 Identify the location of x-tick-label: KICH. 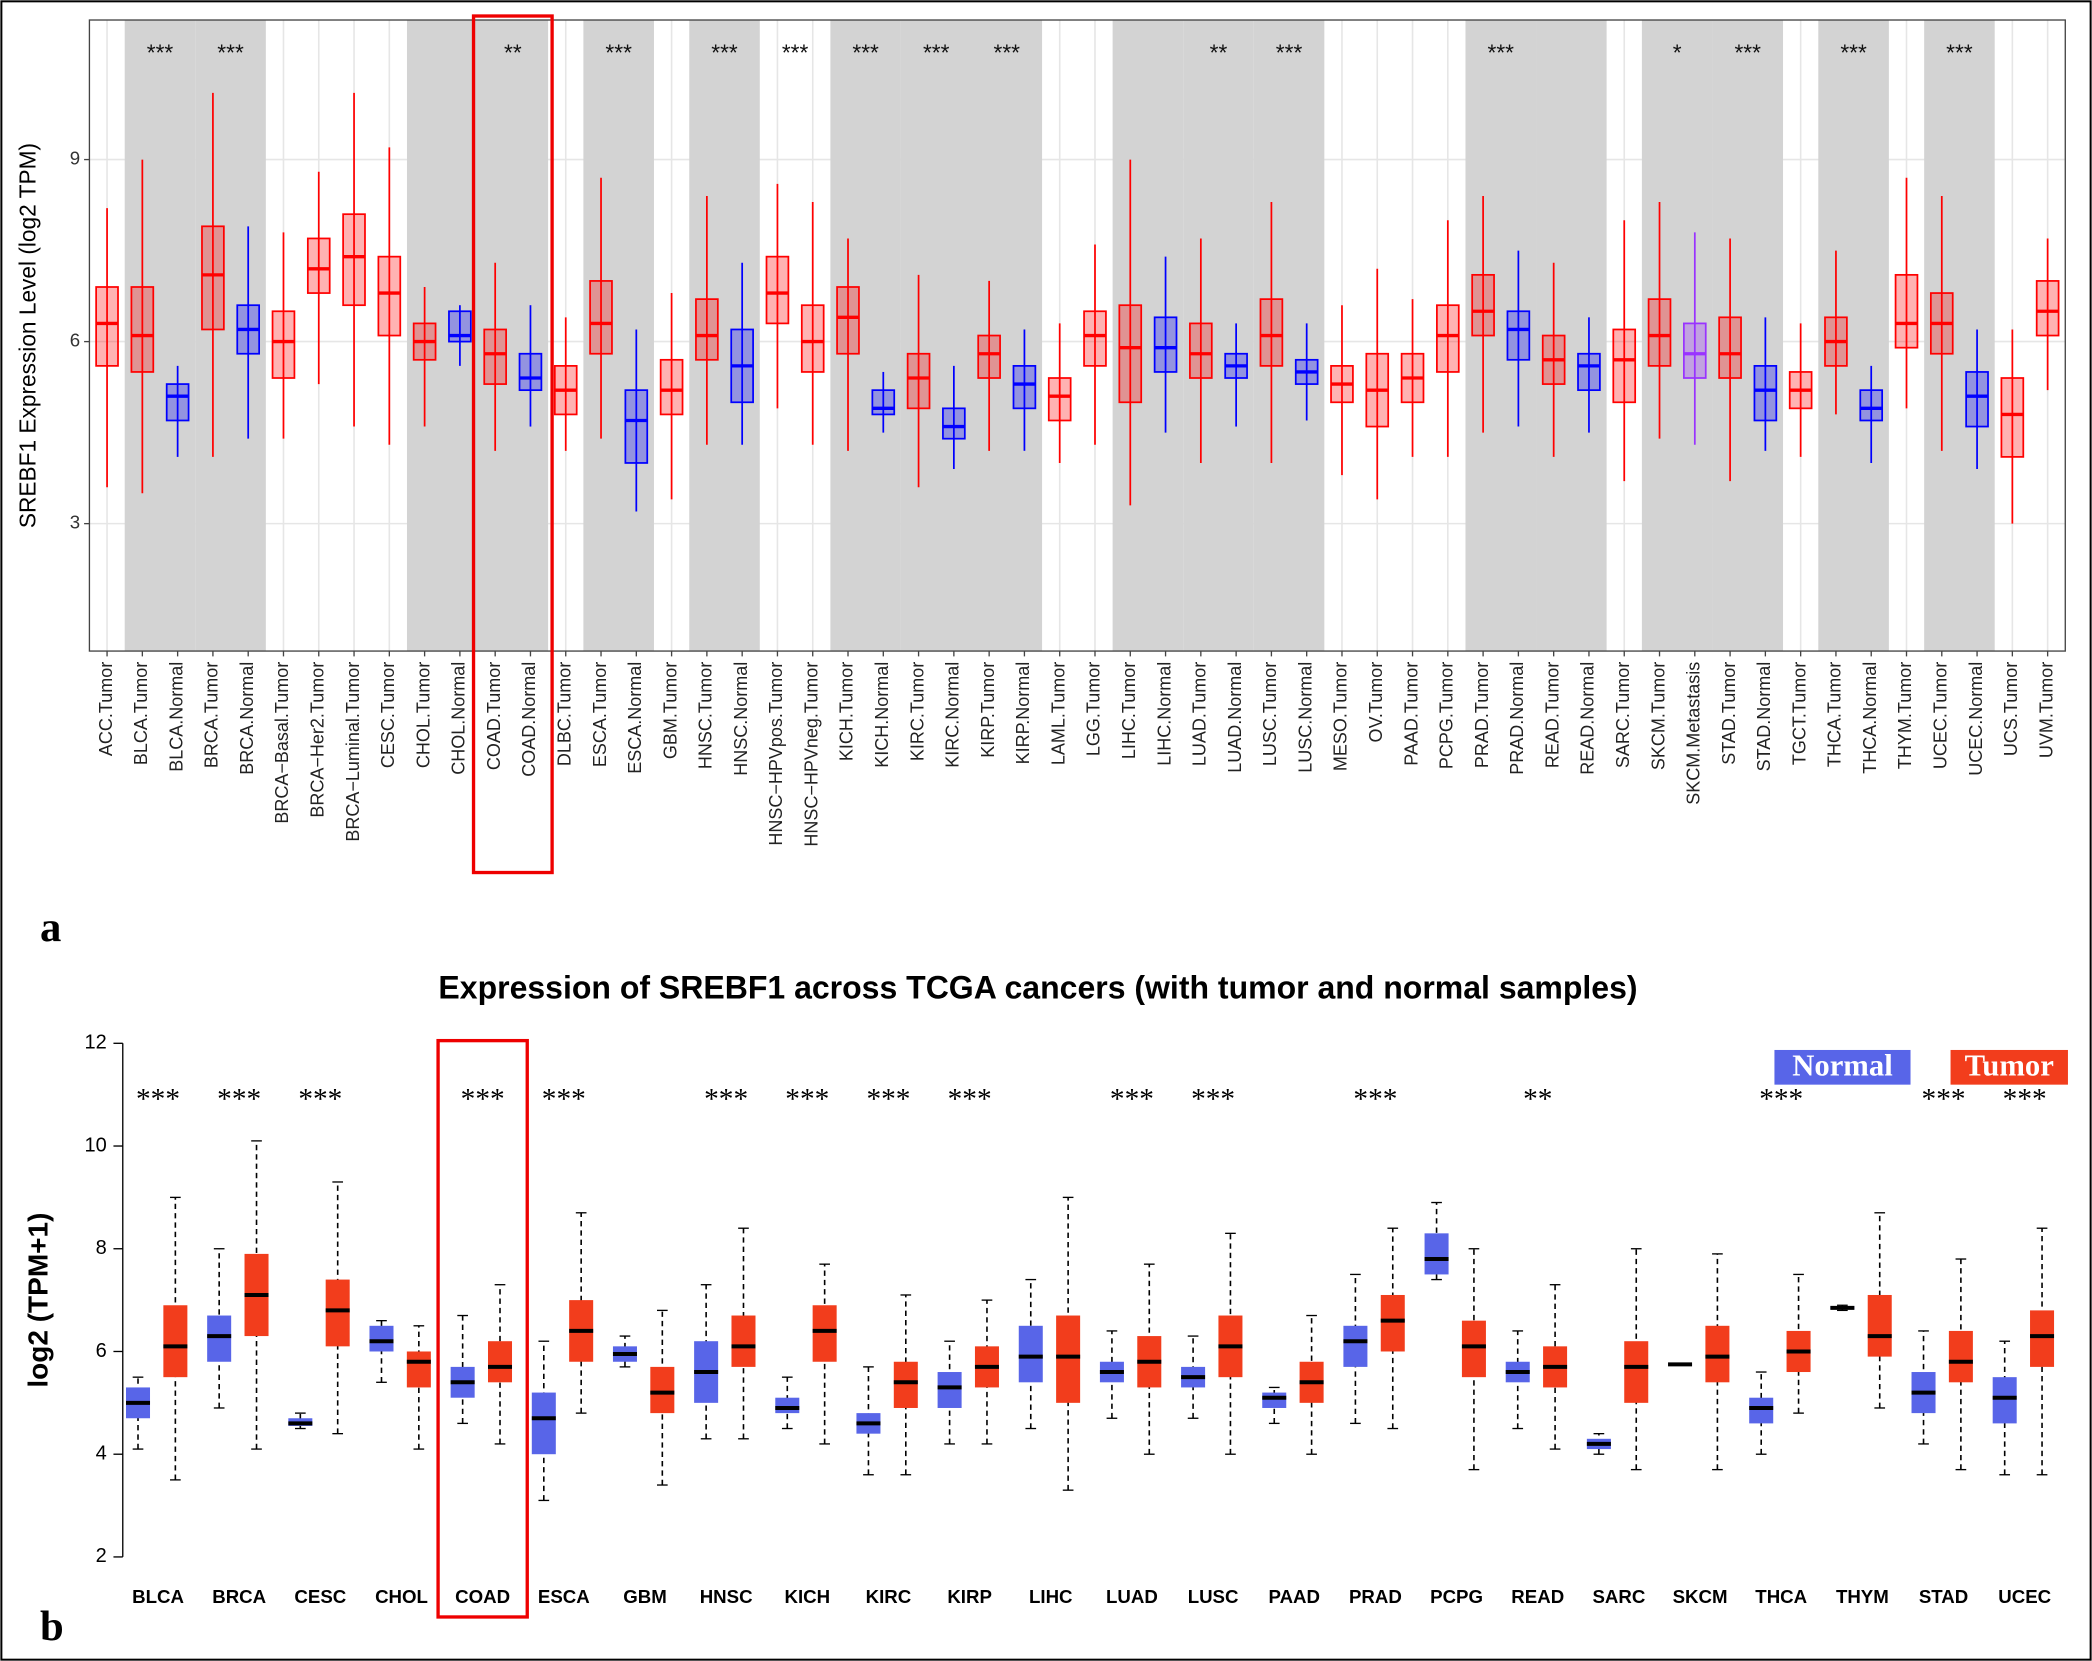
(807, 1596).